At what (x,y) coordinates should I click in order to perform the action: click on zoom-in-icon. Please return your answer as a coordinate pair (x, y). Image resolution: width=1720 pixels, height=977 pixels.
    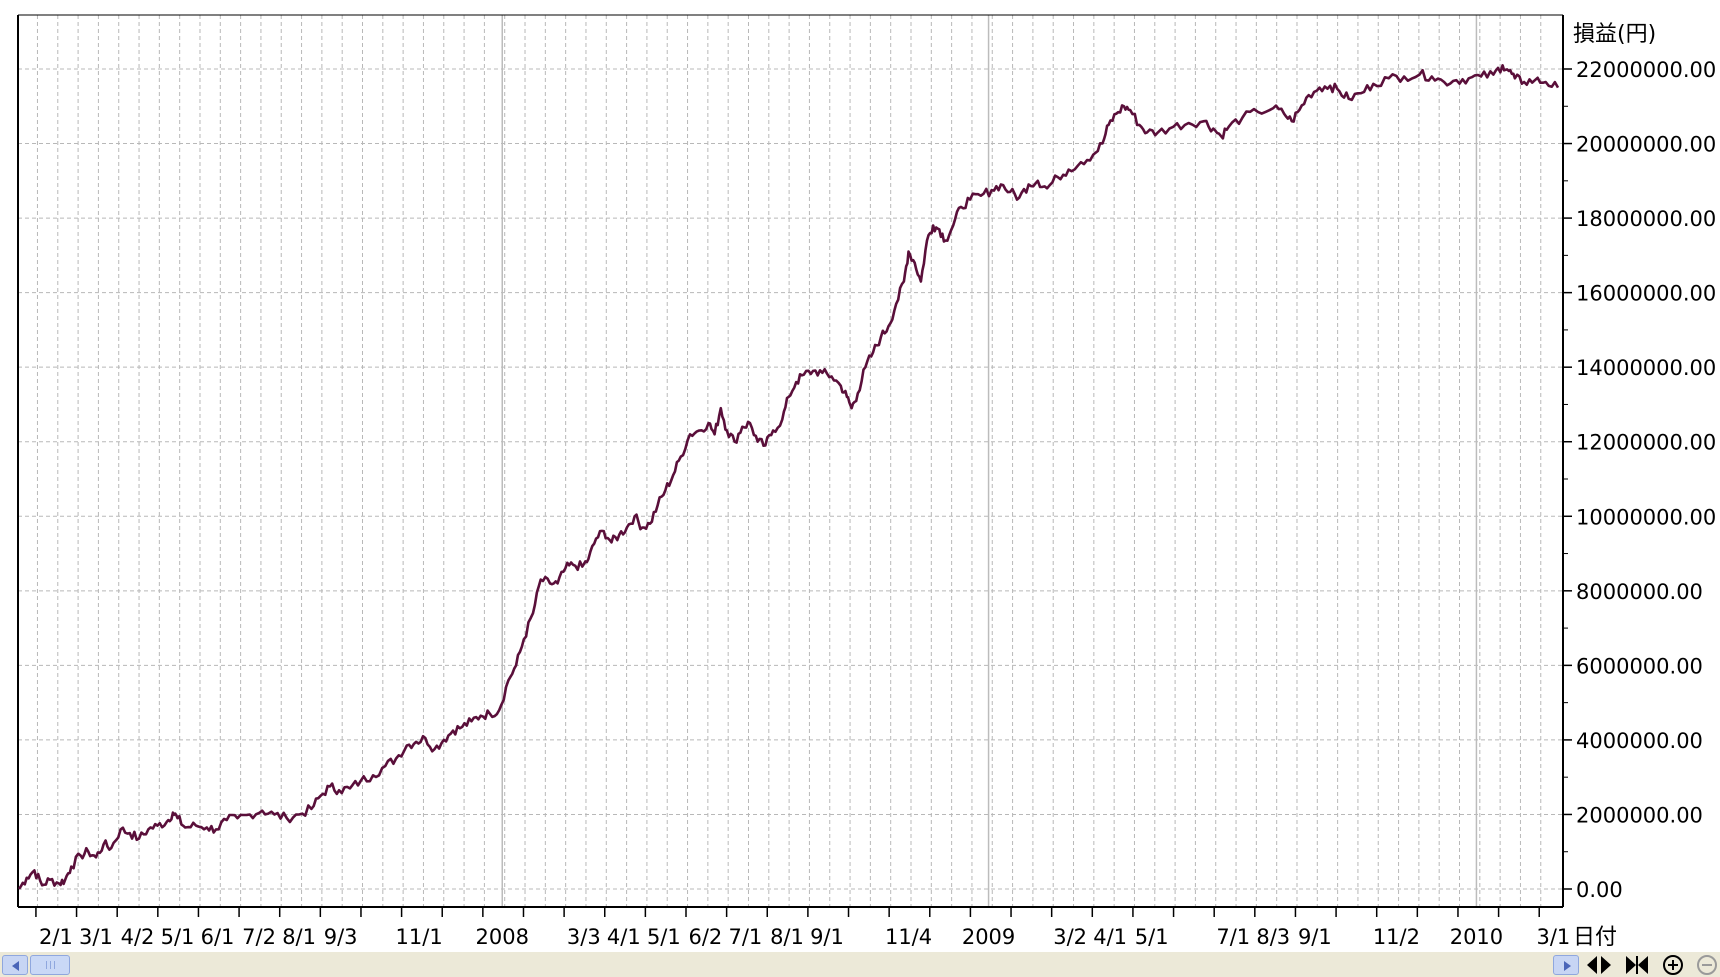
    Looking at the image, I should click on (1673, 965).